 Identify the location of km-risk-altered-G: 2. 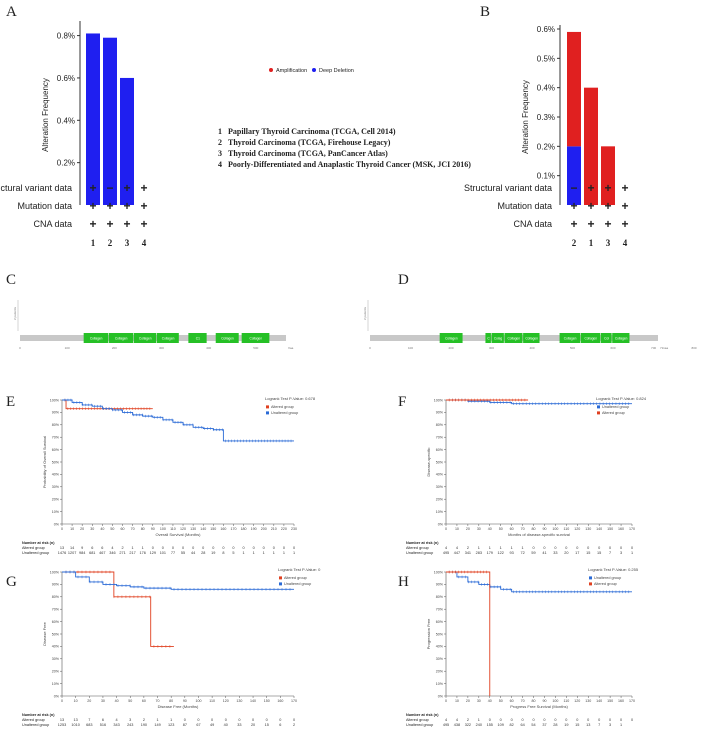
(144, 720).